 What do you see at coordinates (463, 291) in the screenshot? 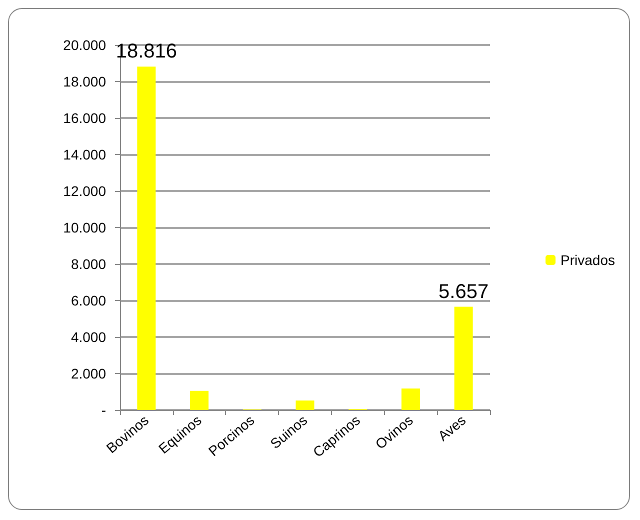
I see `data-label: 5.657` at bounding box center [463, 291].